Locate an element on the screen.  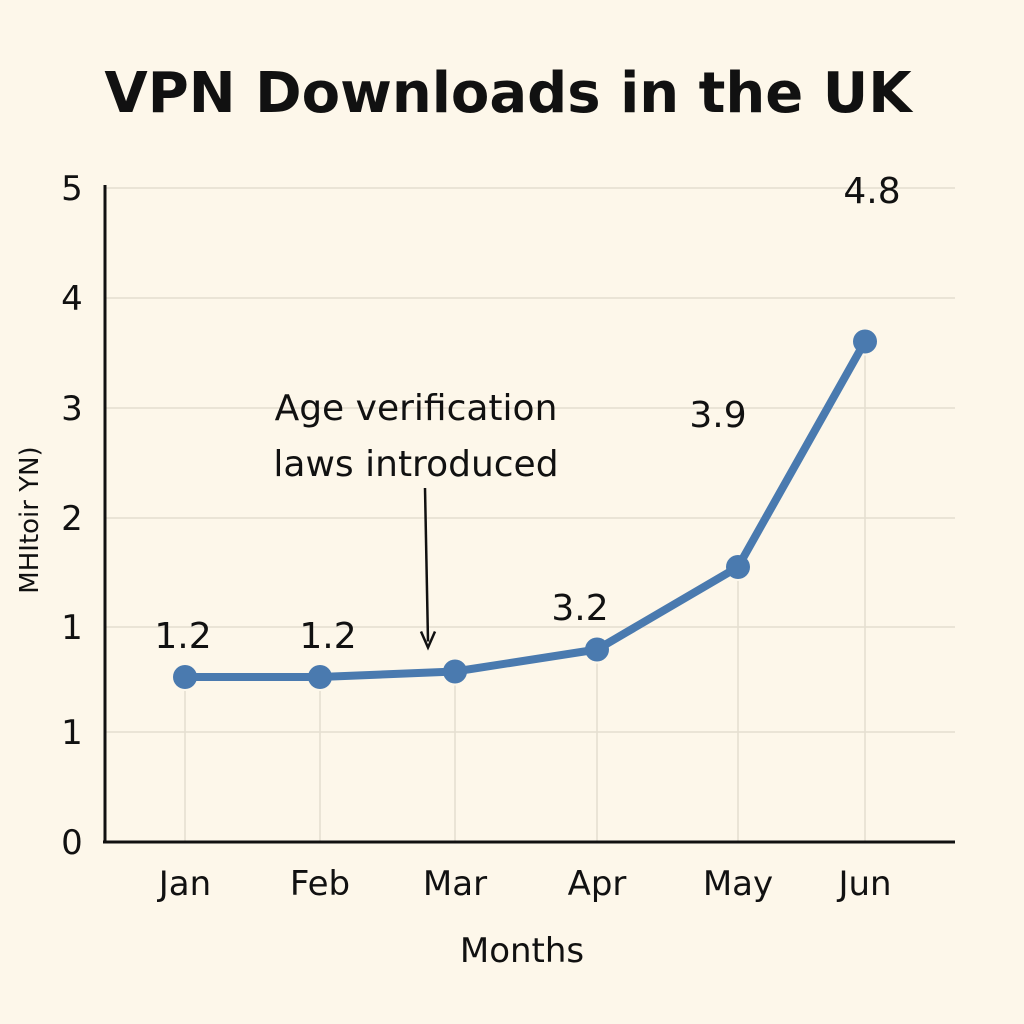
y-tick-label: 3 is located at coordinates (72, 409).